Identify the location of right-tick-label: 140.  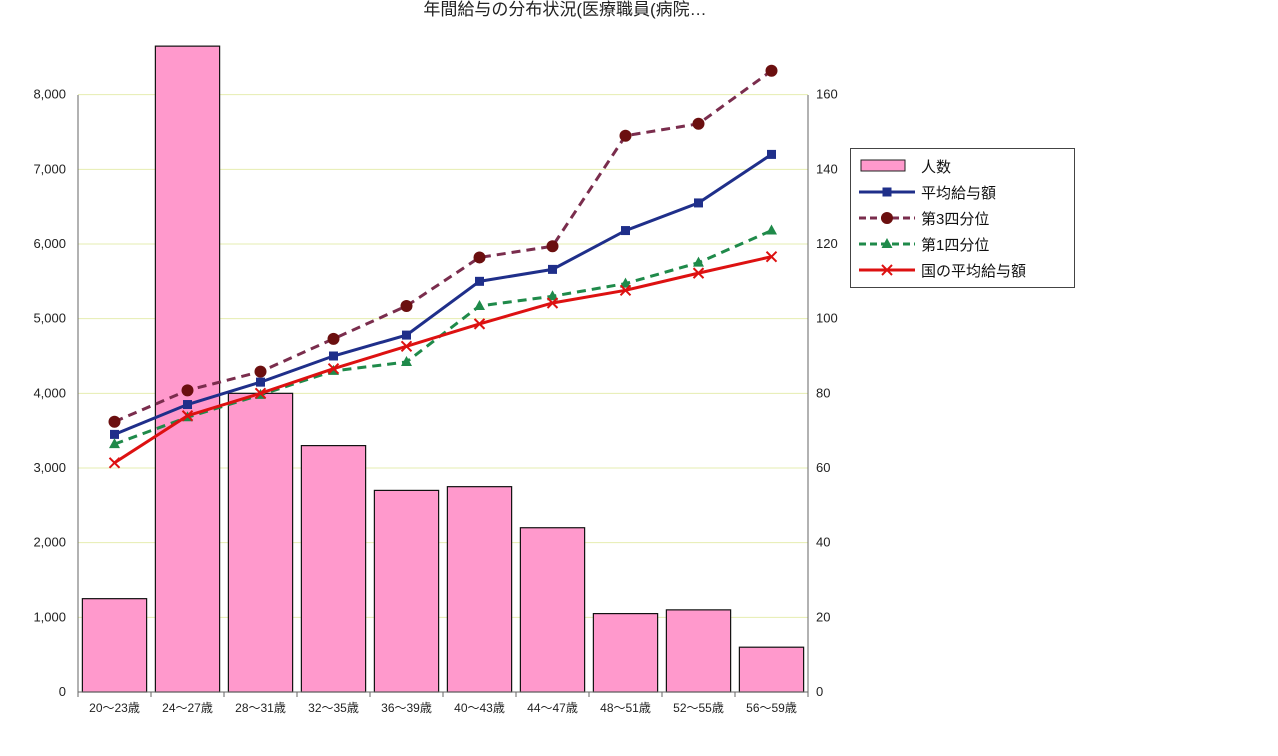
(827, 168).